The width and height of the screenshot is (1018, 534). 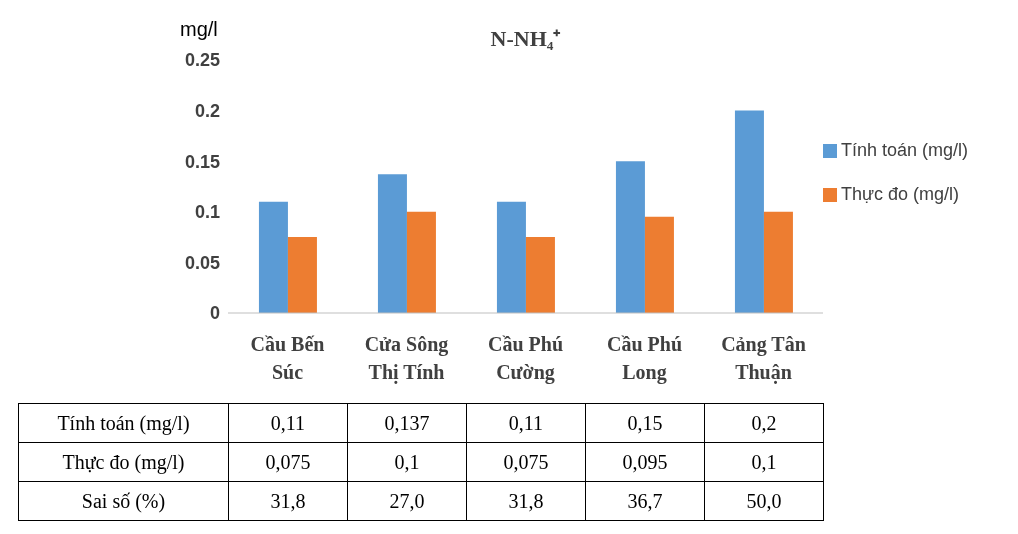 I want to click on chart-title: N-NH₄⁺, so click(x=525, y=38).